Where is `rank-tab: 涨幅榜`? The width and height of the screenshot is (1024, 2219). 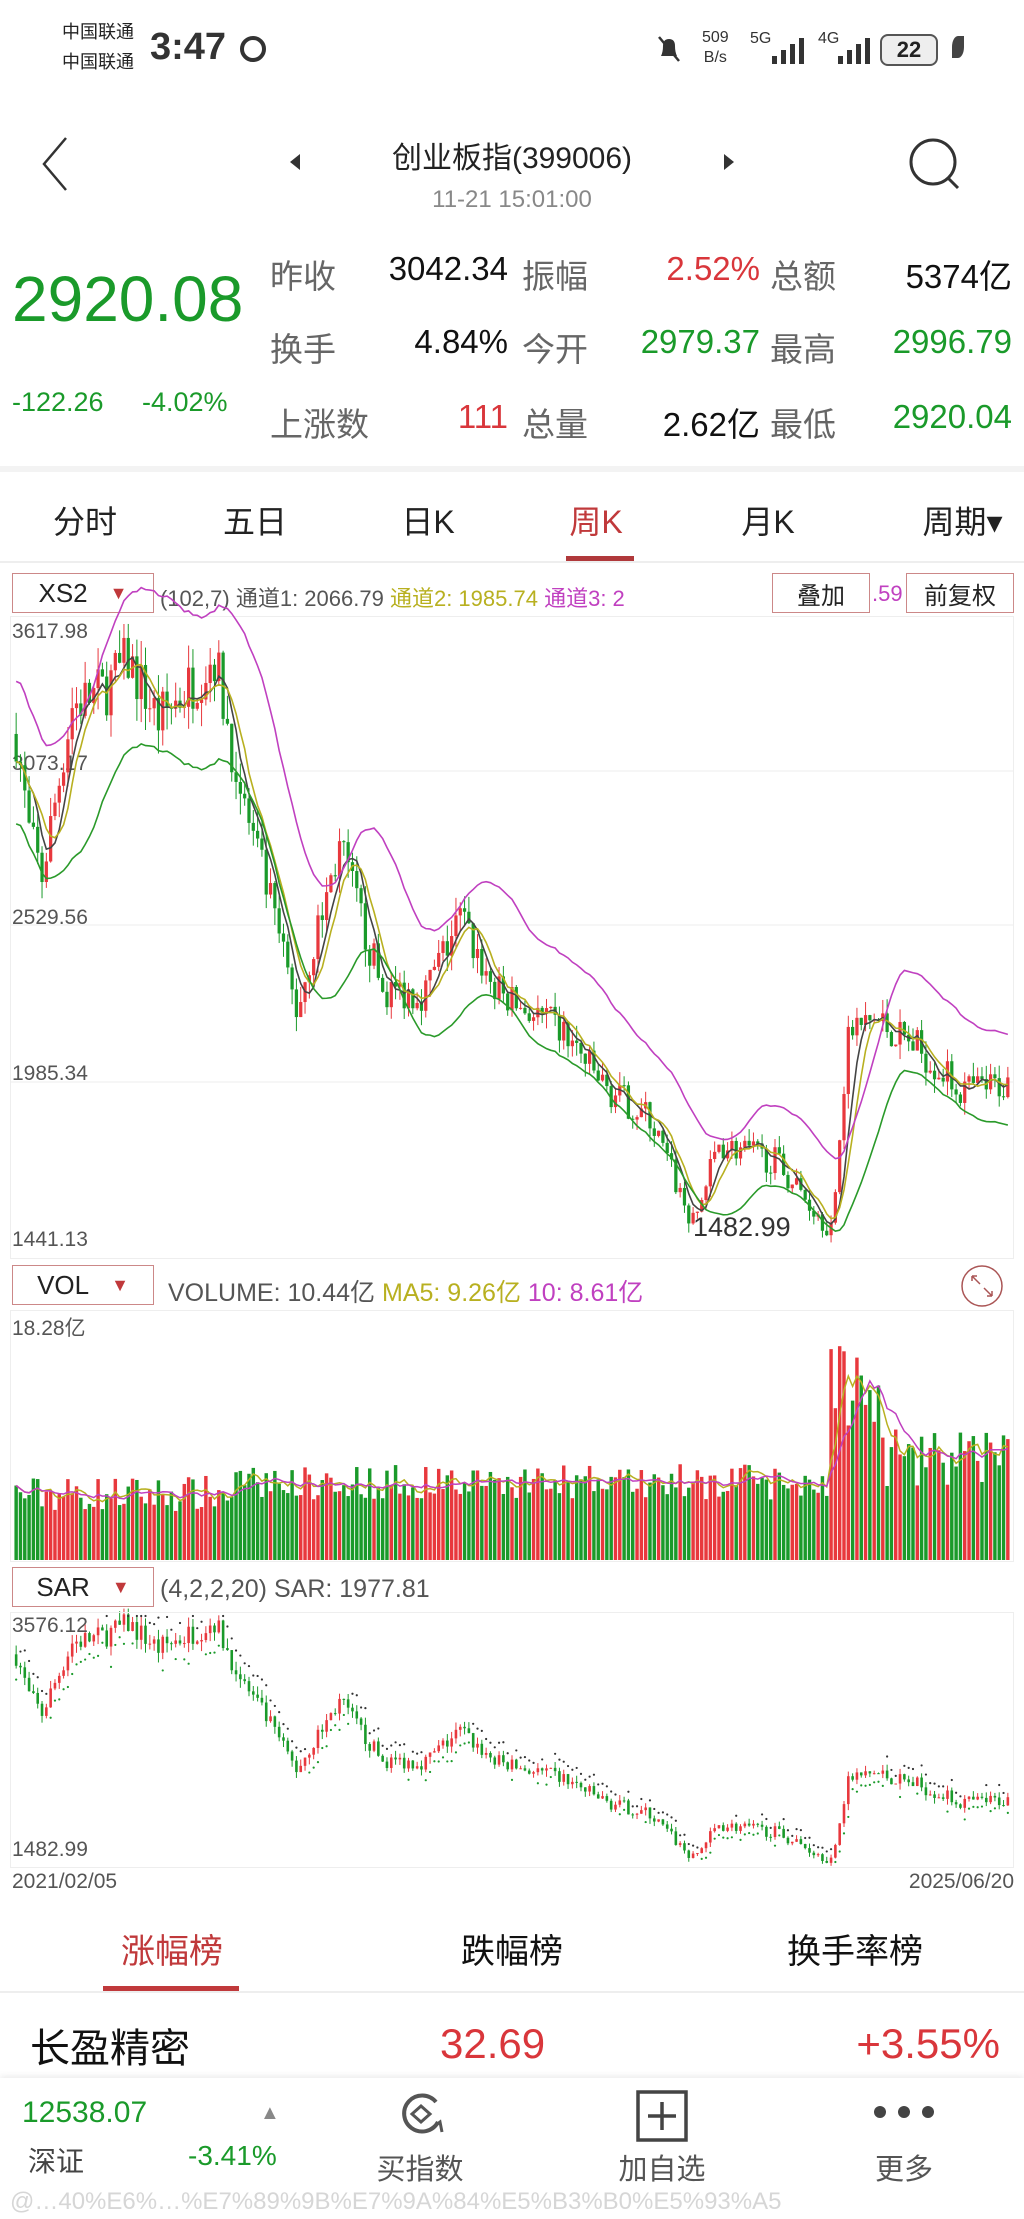 rank-tab: 涨幅榜 is located at coordinates (172, 1952).